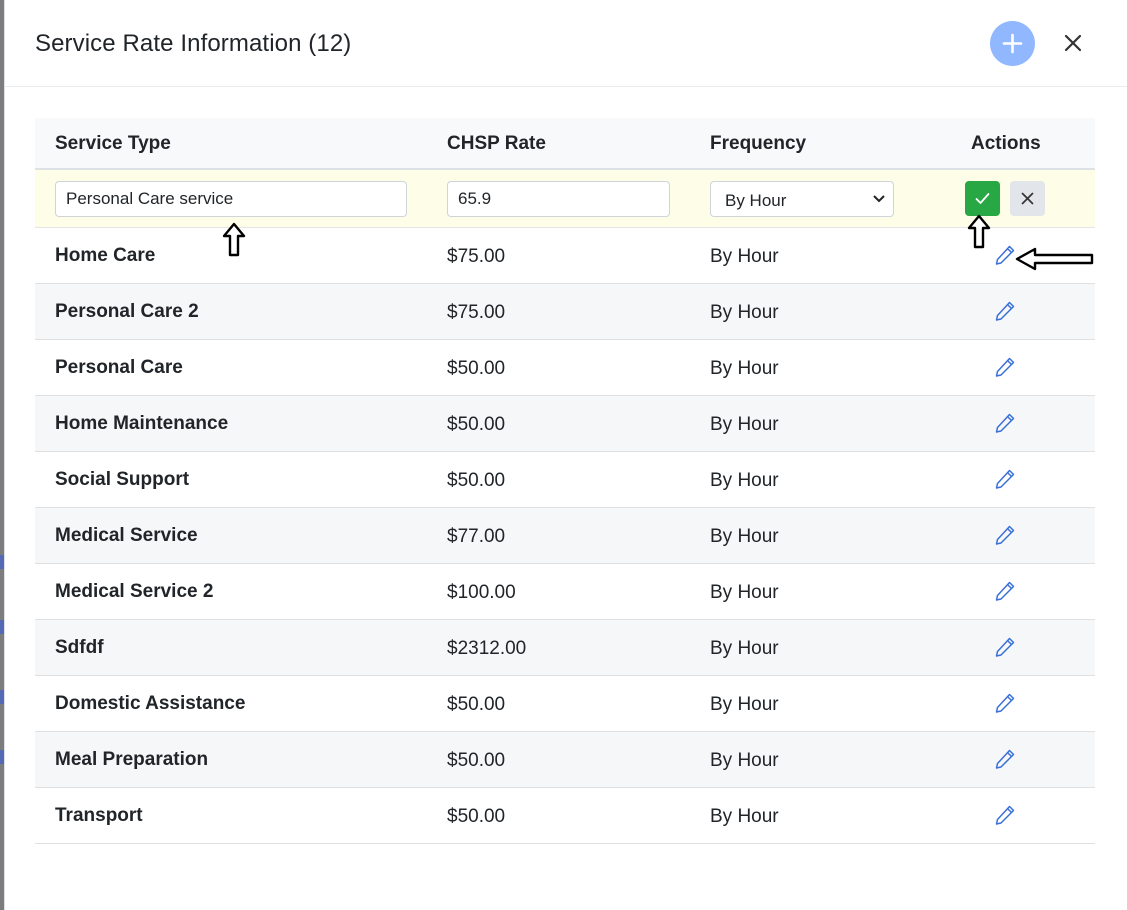  I want to click on service-type-cell: Sdfdf, so click(79, 647).